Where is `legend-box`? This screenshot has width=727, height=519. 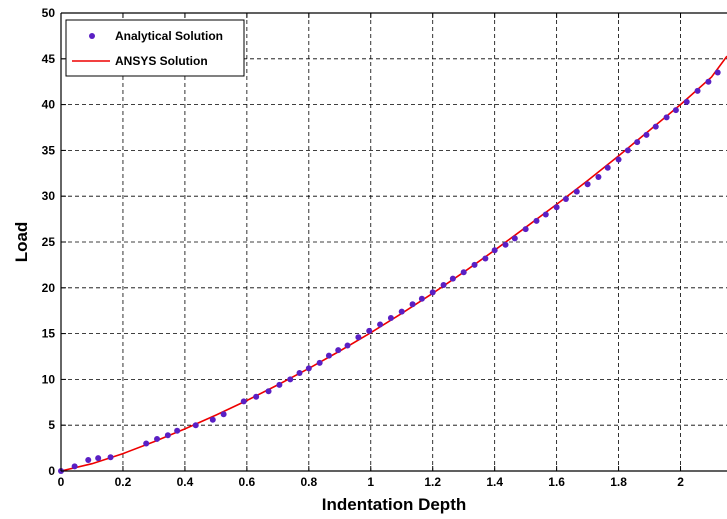
legend-box is located at coordinates (155, 48).